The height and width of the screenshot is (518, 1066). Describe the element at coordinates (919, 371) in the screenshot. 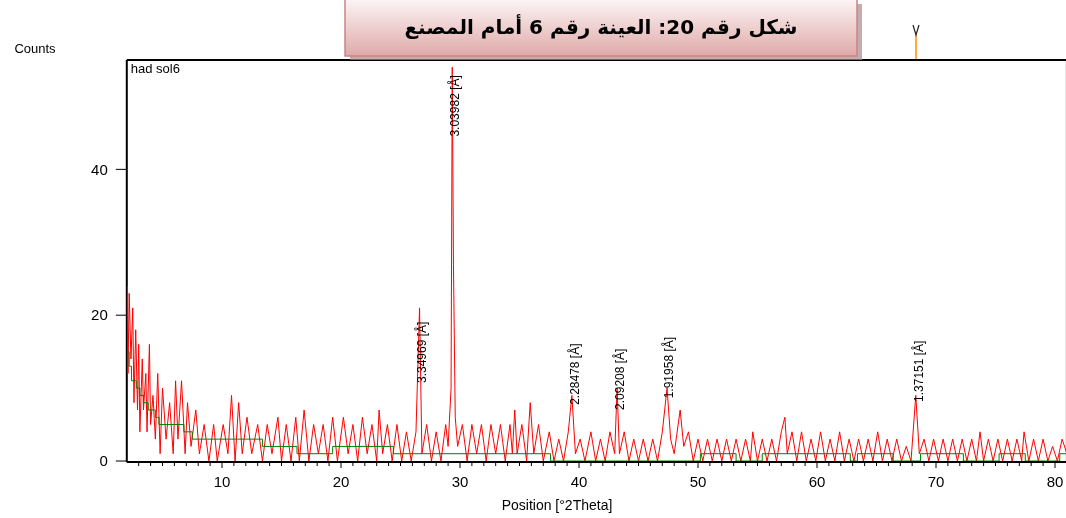

I see `annotation: 1.37151 [Å]` at that location.